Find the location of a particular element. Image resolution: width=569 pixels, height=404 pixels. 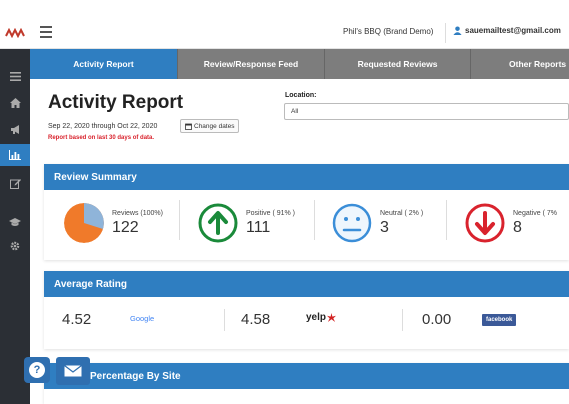

metric-reviews: Reviews (100%) 122 is located at coordinates (113, 223).